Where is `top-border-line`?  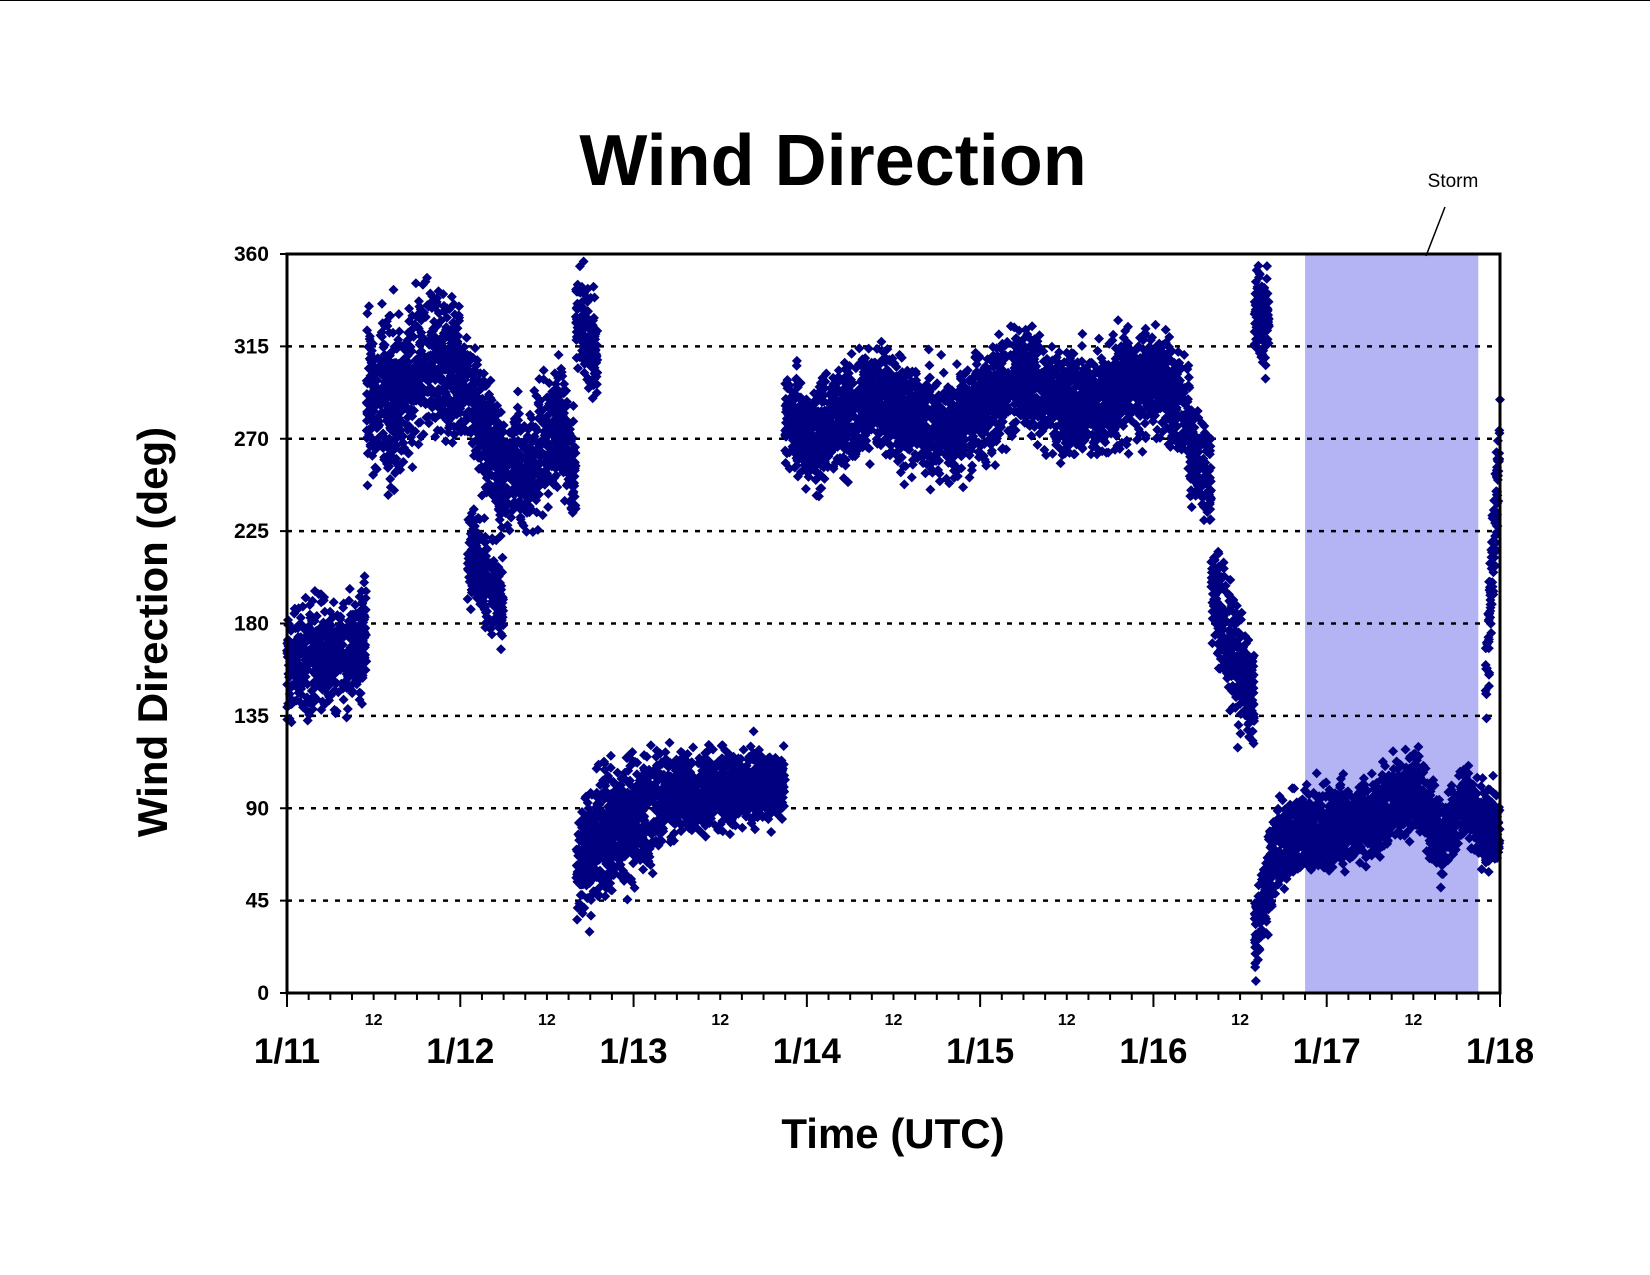
top-border-line is located at coordinates (825, 0).